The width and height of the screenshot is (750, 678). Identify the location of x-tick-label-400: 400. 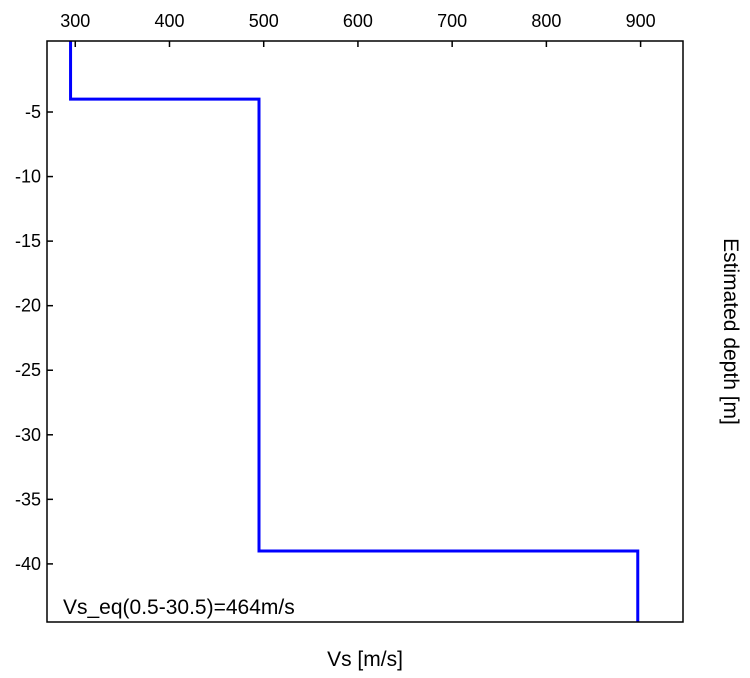
(169, 21).